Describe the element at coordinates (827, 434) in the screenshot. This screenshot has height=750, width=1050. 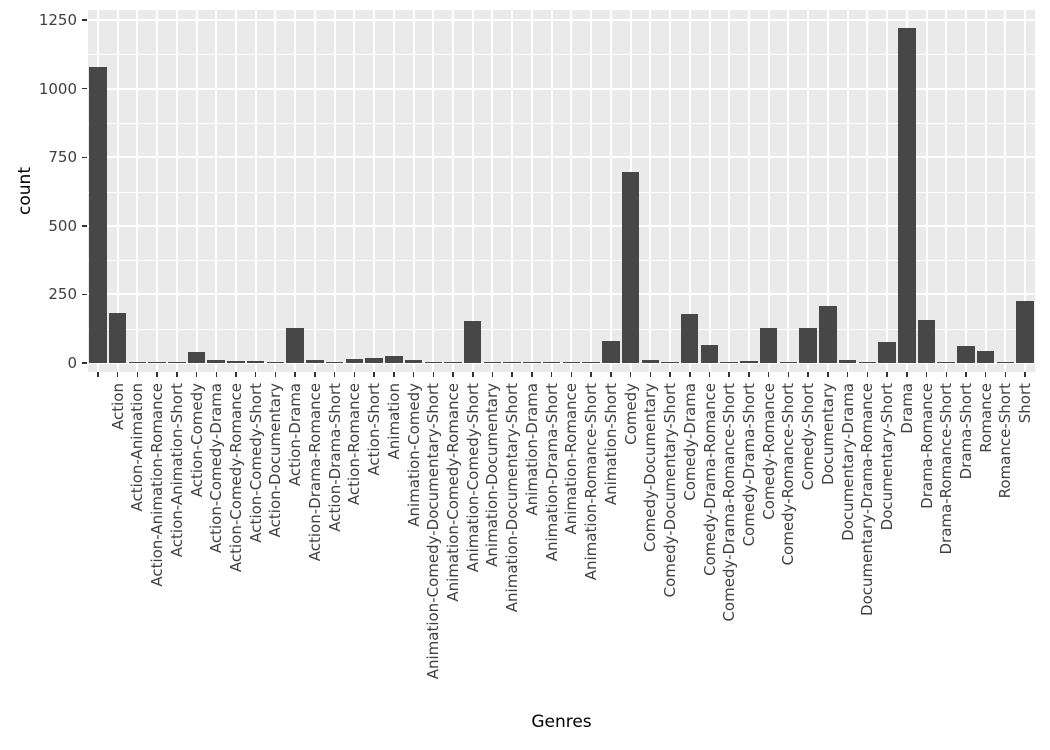
I see `x-tick-label: Documentary` at that location.